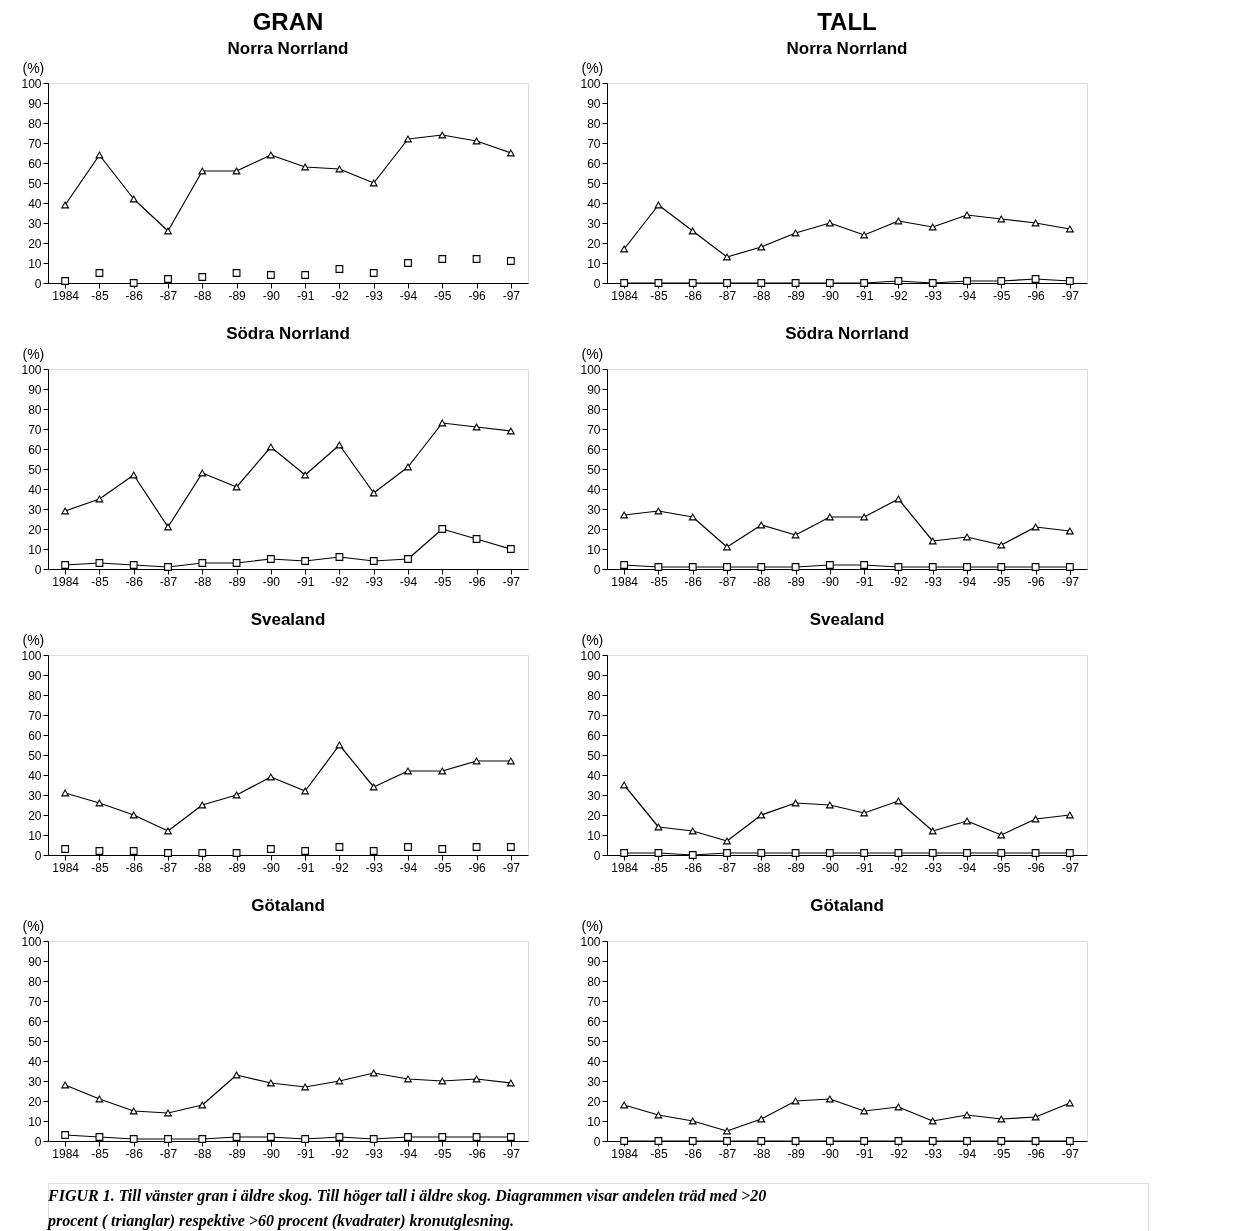  I want to click on y-tick-label: 50, so click(594, 755).